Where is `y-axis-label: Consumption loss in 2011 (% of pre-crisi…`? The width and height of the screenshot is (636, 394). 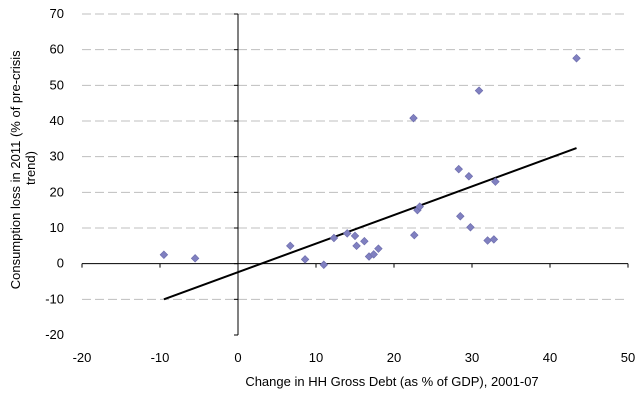 y-axis-label: Consumption loss in 2011 (% of pre-crisi… is located at coordinates (23, 168).